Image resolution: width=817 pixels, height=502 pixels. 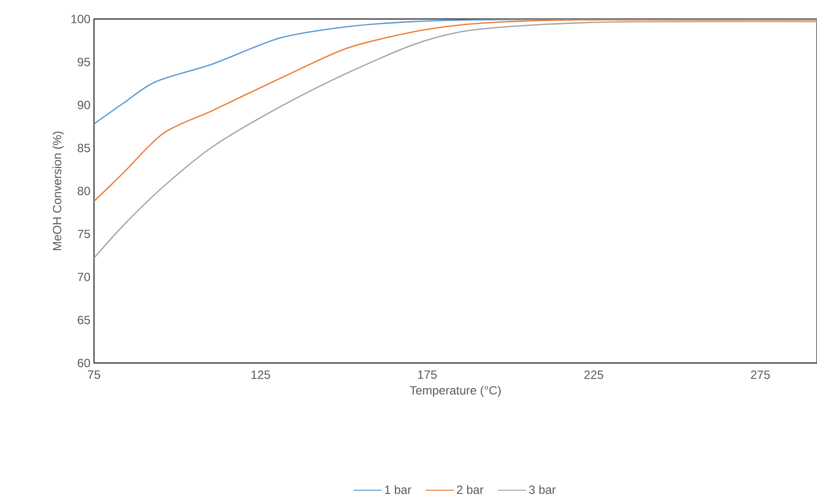 What do you see at coordinates (470, 489) in the screenshot?
I see `legend-label: 2 bar` at bounding box center [470, 489].